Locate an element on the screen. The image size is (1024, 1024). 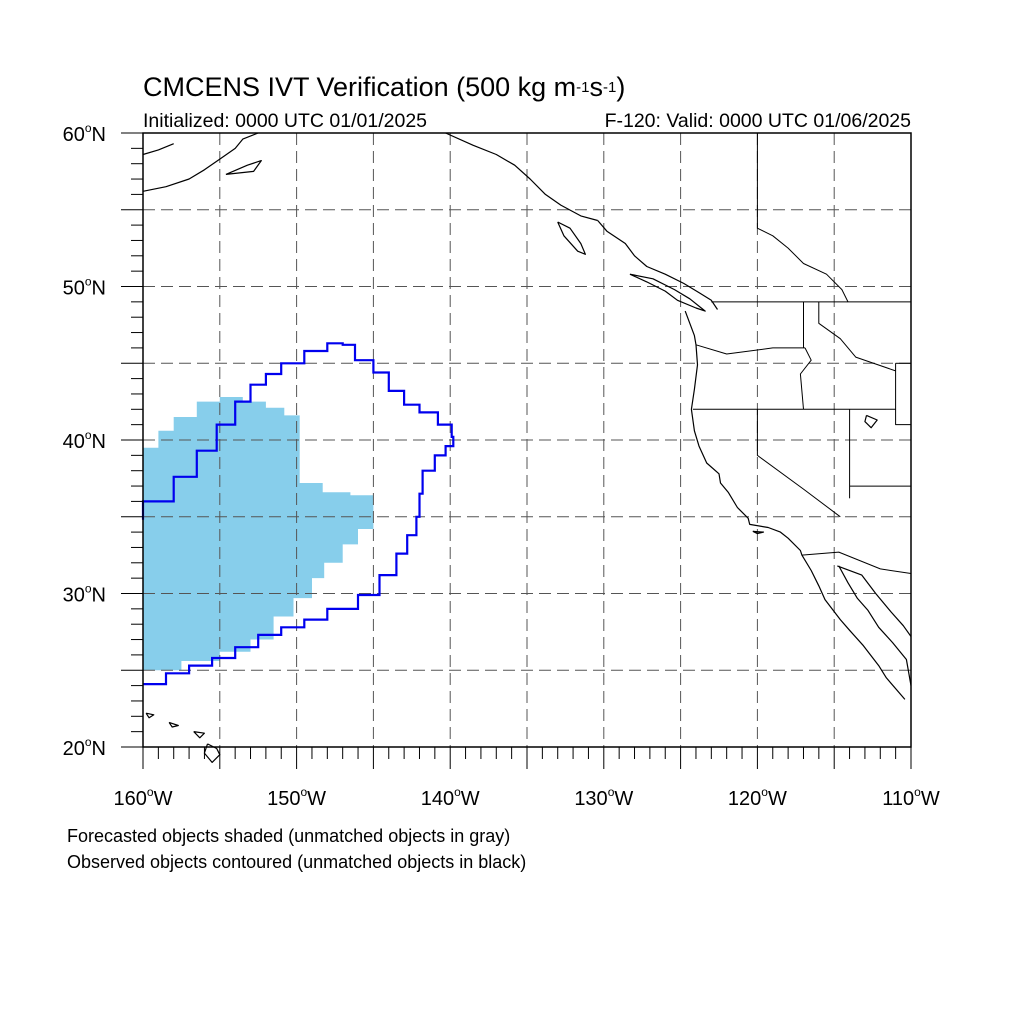
forecast-shaded-object is located at coordinates (258, 534).